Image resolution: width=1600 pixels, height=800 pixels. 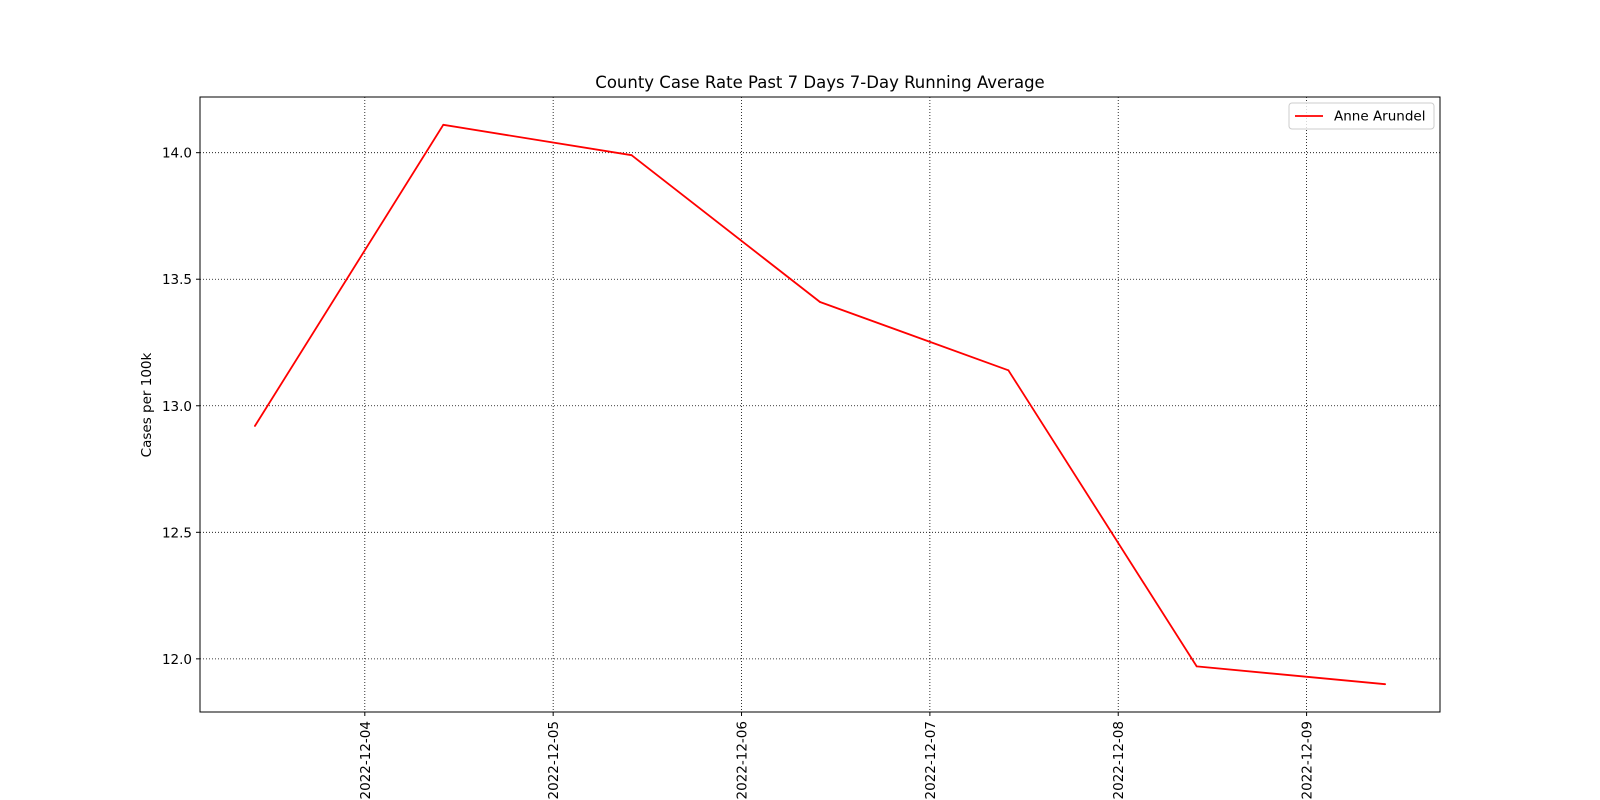 I want to click on x-tick-label: 2022-12-04, so click(x=366, y=760).